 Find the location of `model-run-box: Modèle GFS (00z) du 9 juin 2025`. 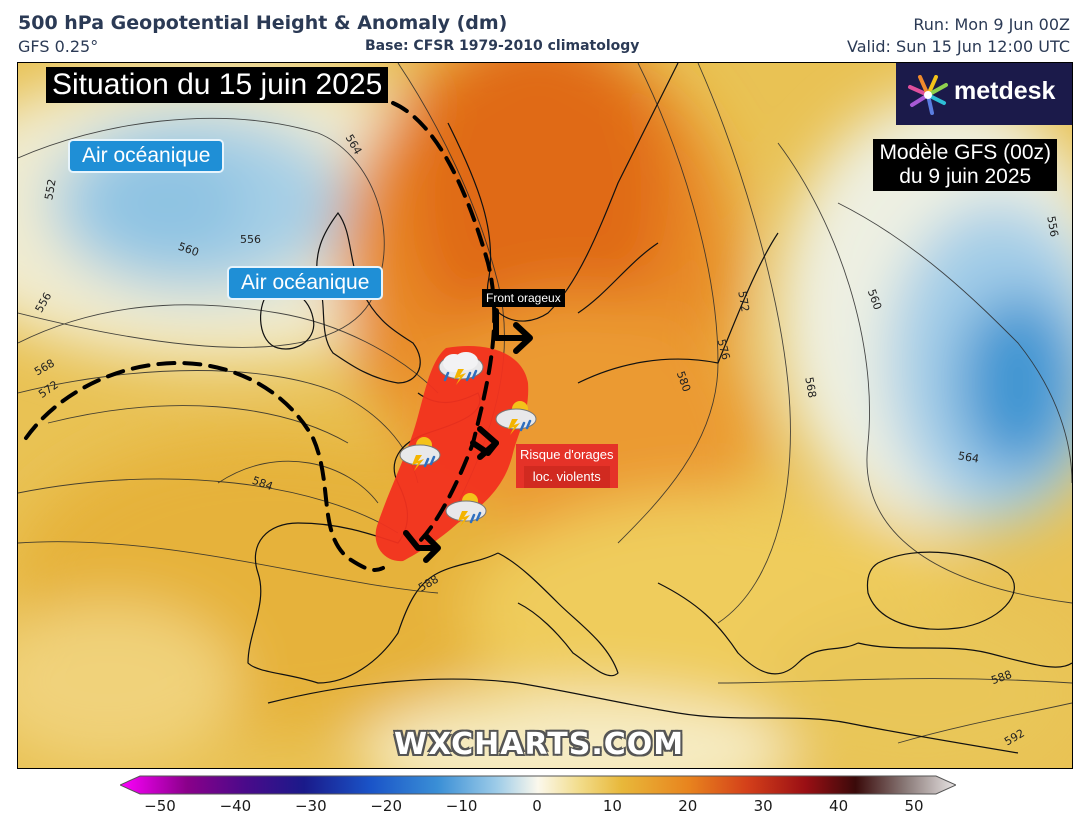

model-run-box: Modèle GFS (00z) du 9 juin 2025 is located at coordinates (965, 165).